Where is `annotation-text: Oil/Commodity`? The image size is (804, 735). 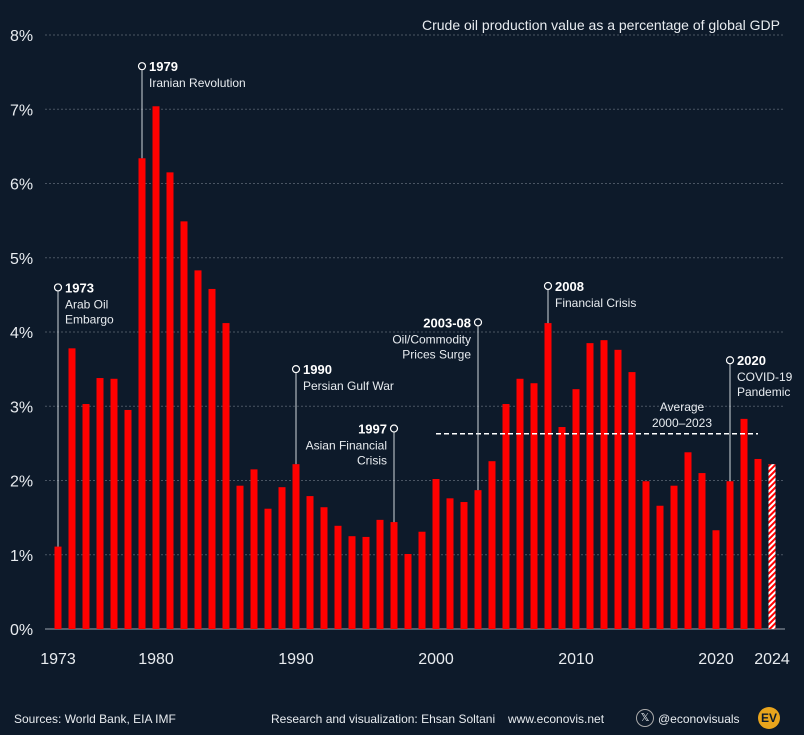 annotation-text: Oil/Commodity is located at coordinates (431, 339).